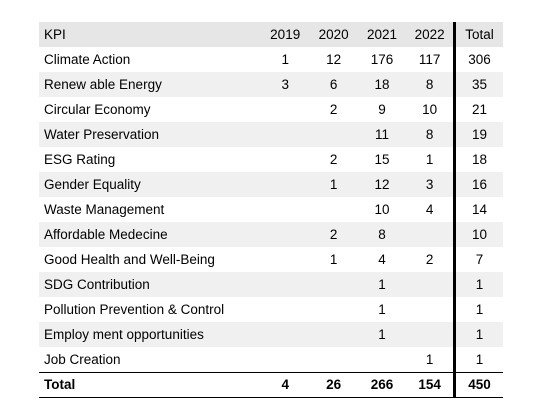 The image size is (540, 413). What do you see at coordinates (97, 284) in the screenshot?
I see `kpi-cell: SDG Contribution` at bounding box center [97, 284].